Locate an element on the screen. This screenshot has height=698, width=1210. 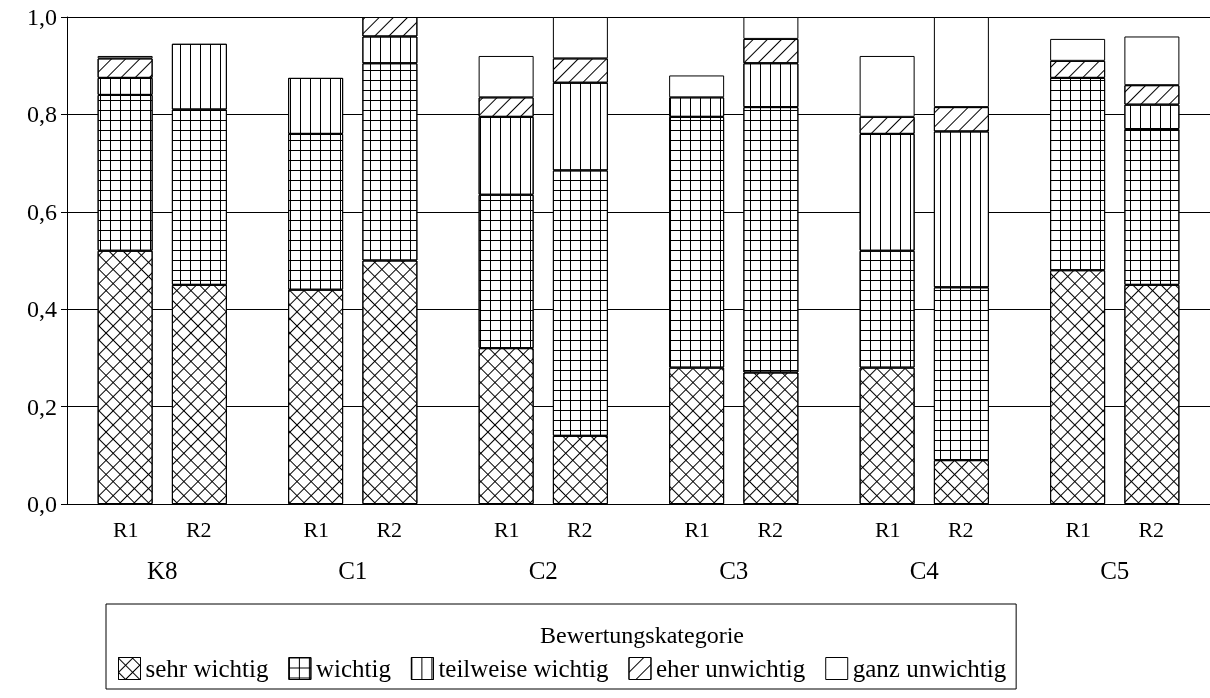
y-tick-label: 1,0 is located at coordinates (42, 17).